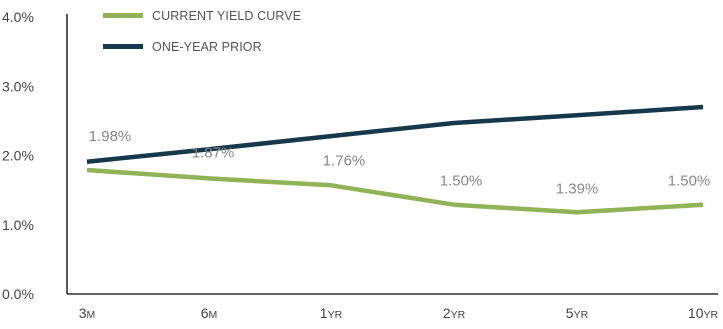 Image resolution: width=723 pixels, height=329 pixels. What do you see at coordinates (110, 136) in the screenshot?
I see `data-label: 1.98%` at bounding box center [110, 136].